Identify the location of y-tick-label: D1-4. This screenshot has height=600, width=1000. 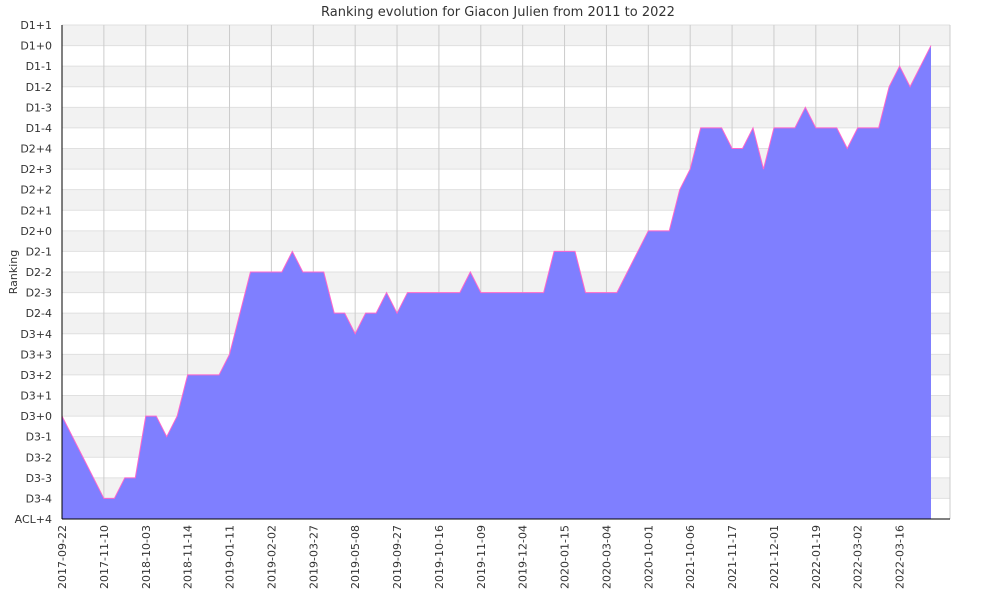
(39, 128).